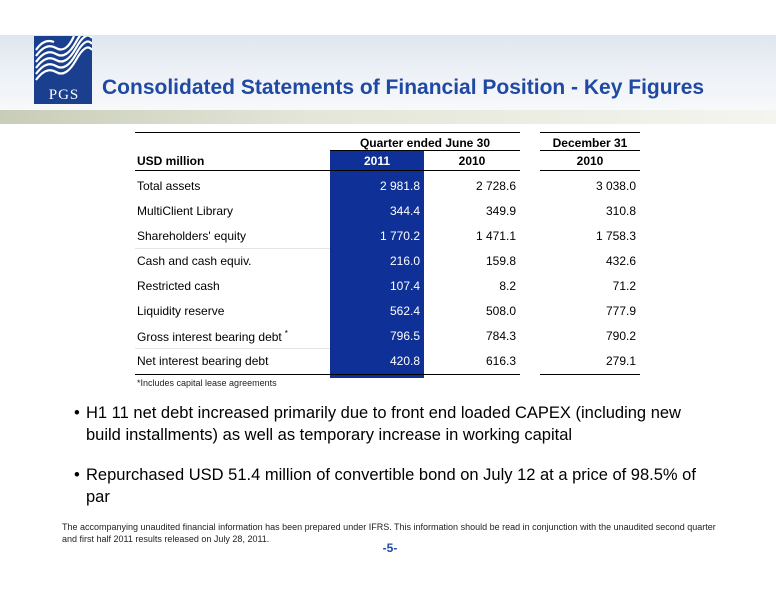 Image resolution: width=776 pixels, height=600 pixels. What do you see at coordinates (181, 311) in the screenshot?
I see `row-label: Liquidity reserve` at bounding box center [181, 311].